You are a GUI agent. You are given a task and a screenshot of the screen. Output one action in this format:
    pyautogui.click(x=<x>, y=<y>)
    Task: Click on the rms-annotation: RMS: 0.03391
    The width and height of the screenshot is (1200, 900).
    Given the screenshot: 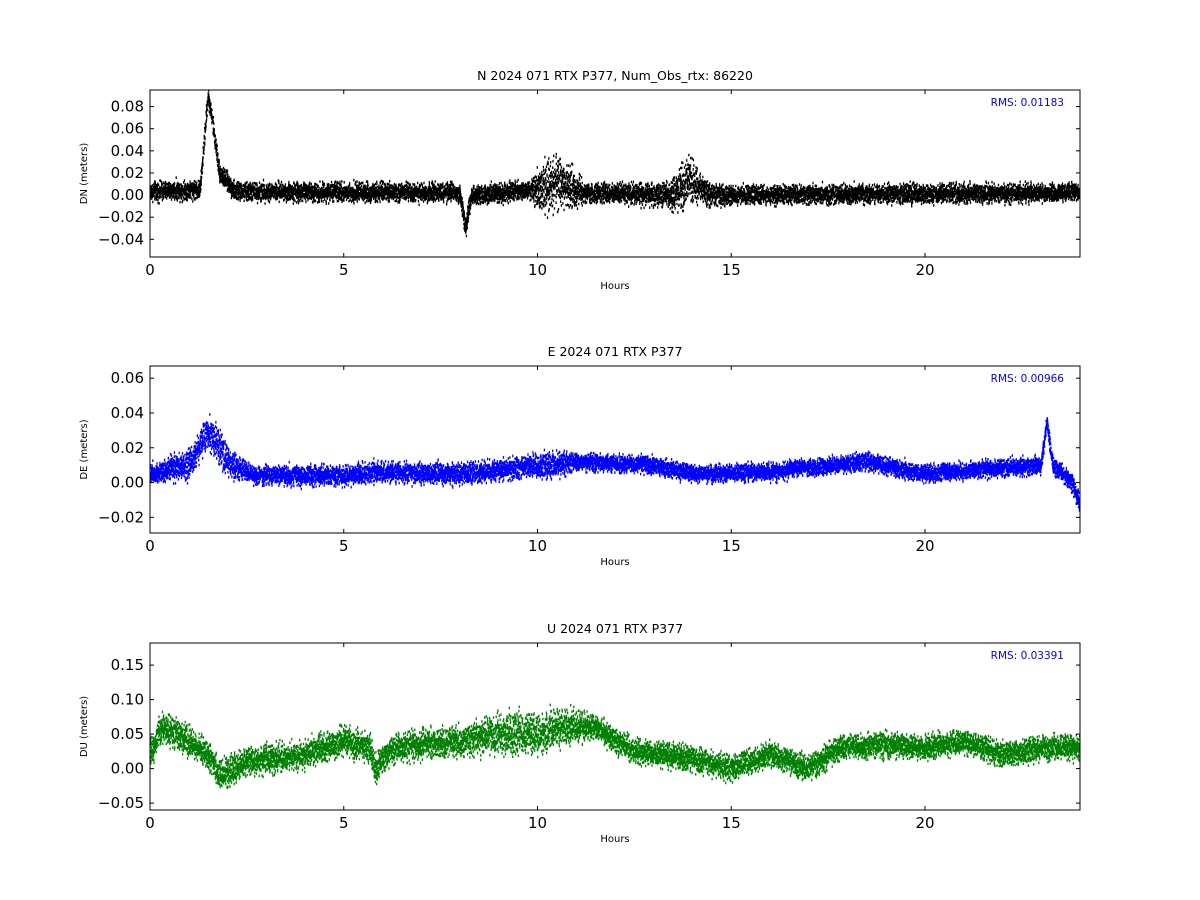 What is the action you would take?
    pyautogui.click(x=1027, y=656)
    